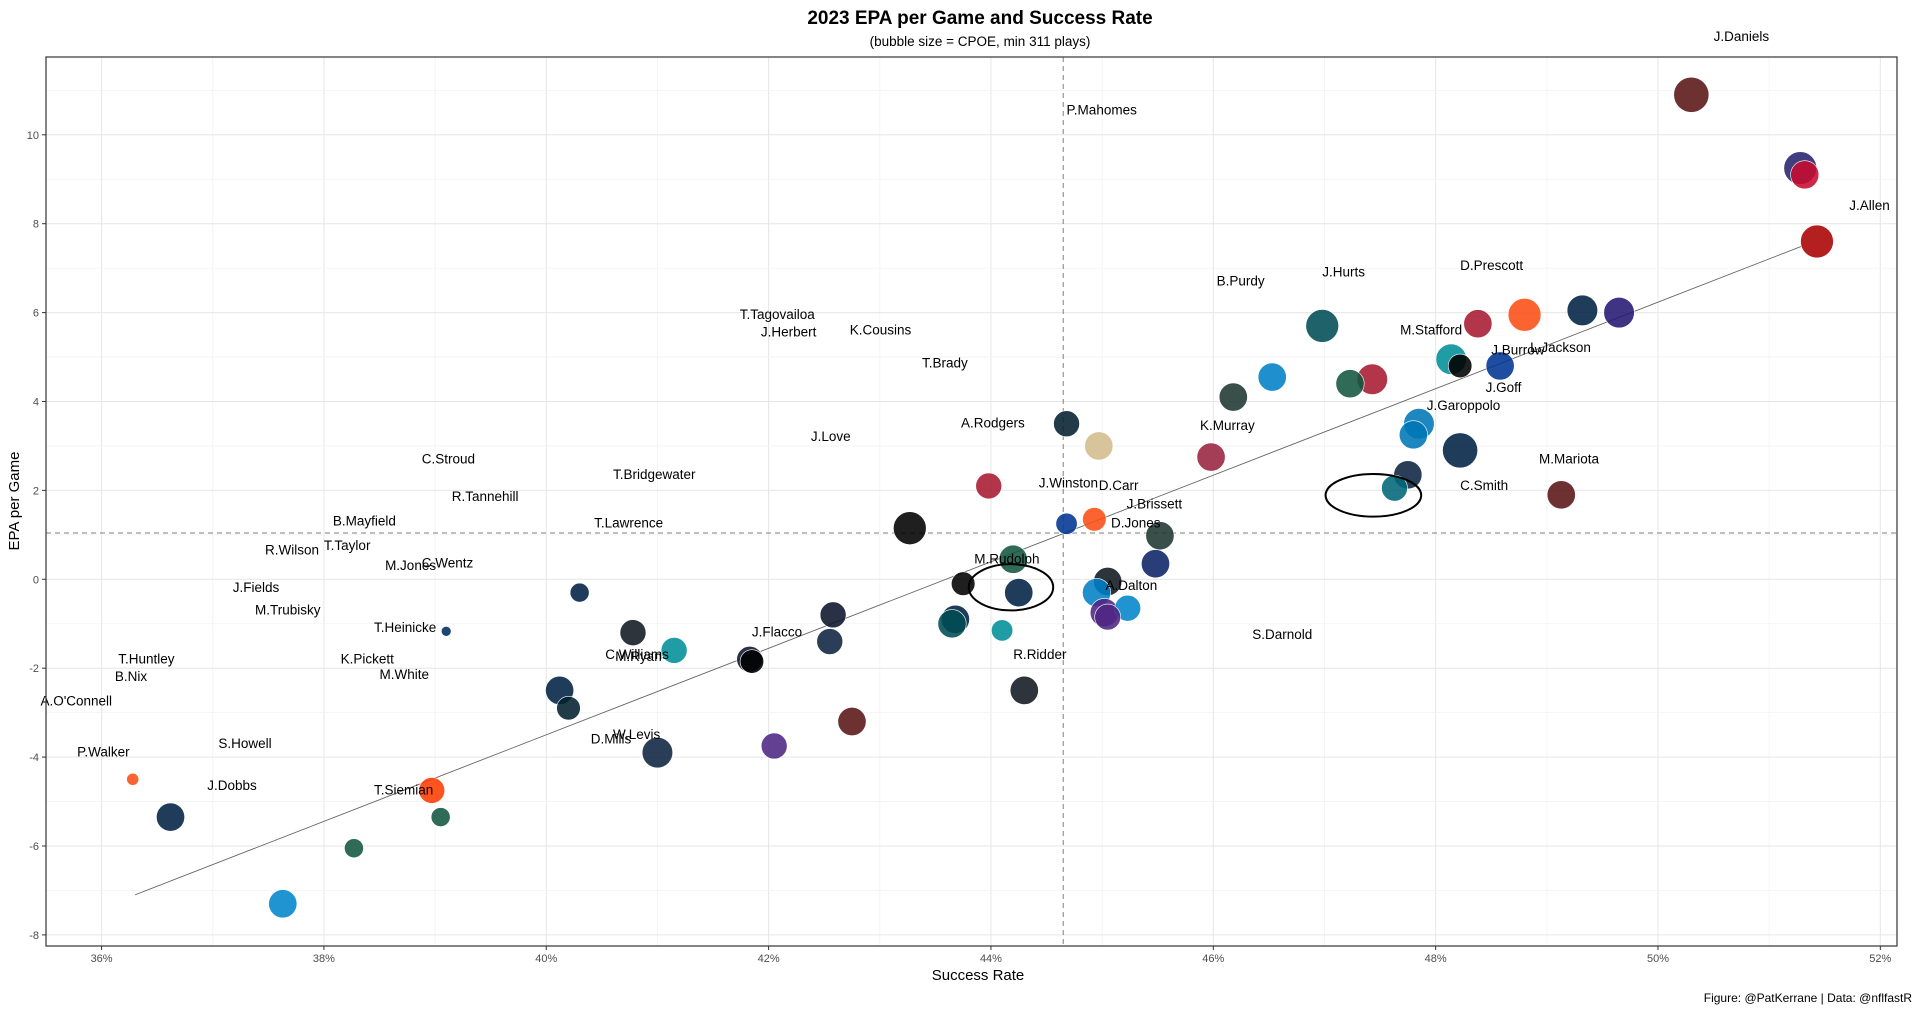 The height and width of the screenshot is (1009, 1920). I want to click on point-d-mills, so click(568, 708).